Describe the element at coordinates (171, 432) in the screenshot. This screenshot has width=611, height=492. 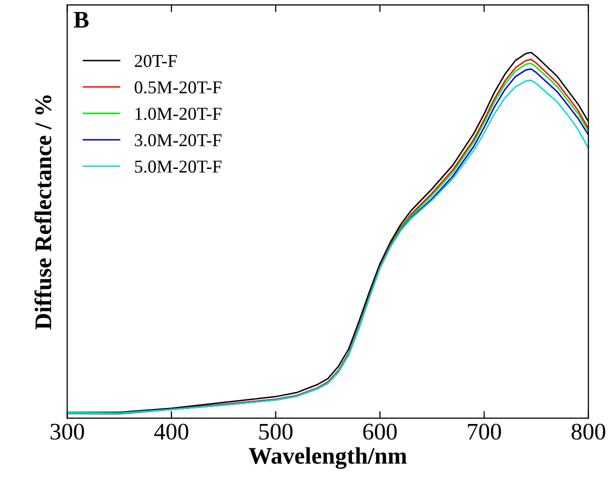
I see `x-tick-label: 400` at that location.